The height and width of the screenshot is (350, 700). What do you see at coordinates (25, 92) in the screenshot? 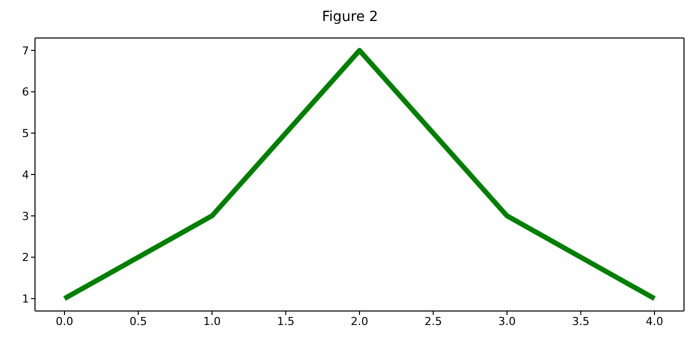
I see `y-tick-label: 6` at bounding box center [25, 92].